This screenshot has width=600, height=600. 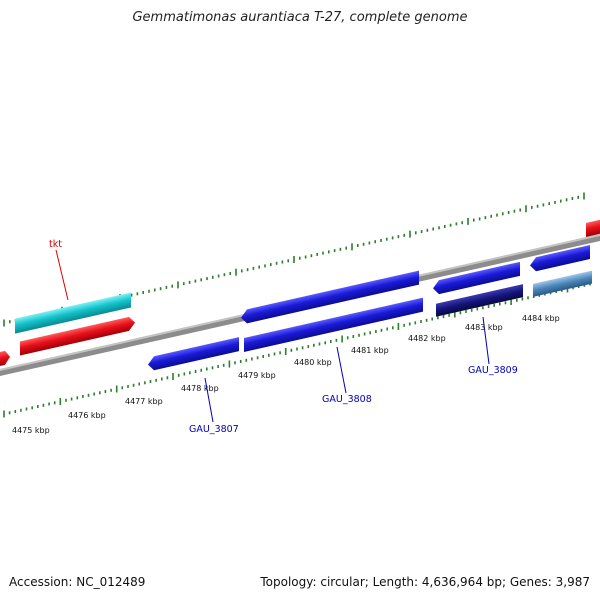 What do you see at coordinates (200, 388) in the screenshot?
I see `scale-label: 4478 kbp` at bounding box center [200, 388].